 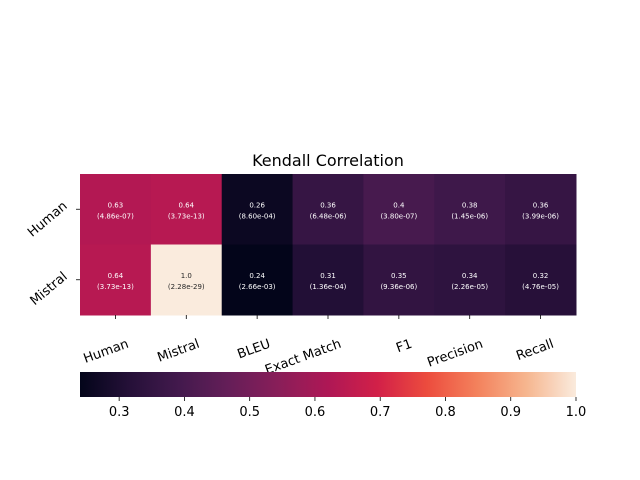 What do you see at coordinates (399, 205) in the screenshot?
I see `cell-value-label: 0.4` at bounding box center [399, 205].